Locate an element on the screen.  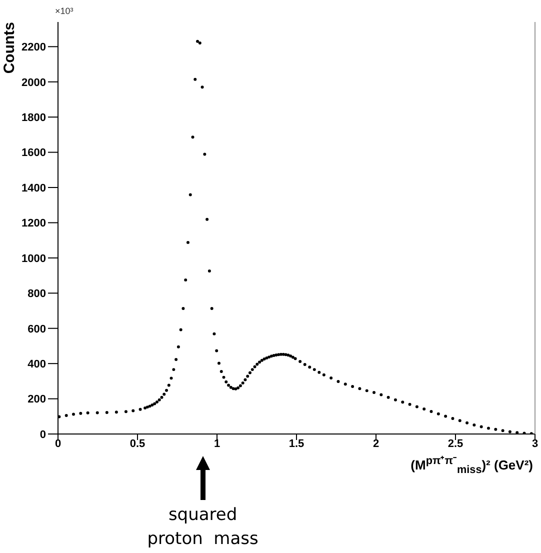
y-tick-label: 0 is located at coordinates (43, 434).